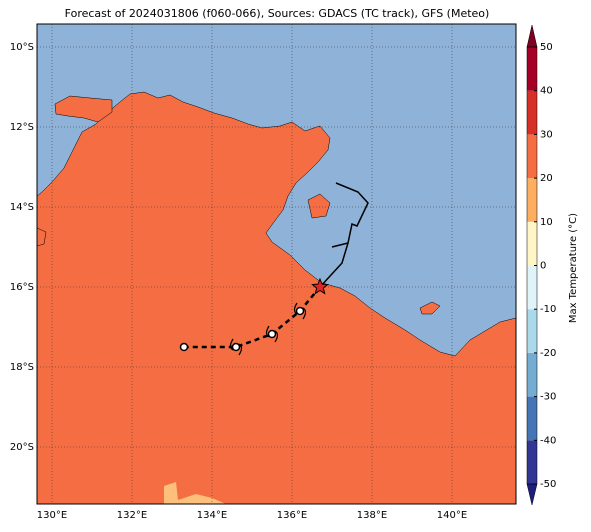  What do you see at coordinates (573, 268) in the screenshot?
I see `colorbar-label: Max Temperature (°C)` at bounding box center [573, 268].